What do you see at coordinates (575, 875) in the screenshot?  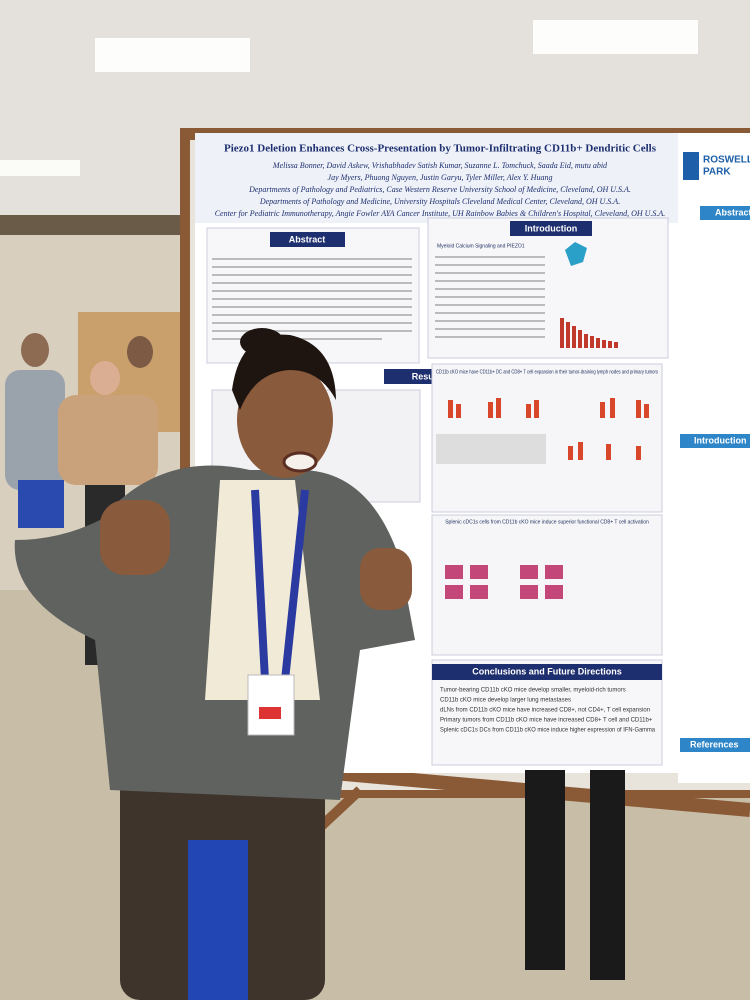 I see `other-visitor-legs` at bounding box center [575, 875].